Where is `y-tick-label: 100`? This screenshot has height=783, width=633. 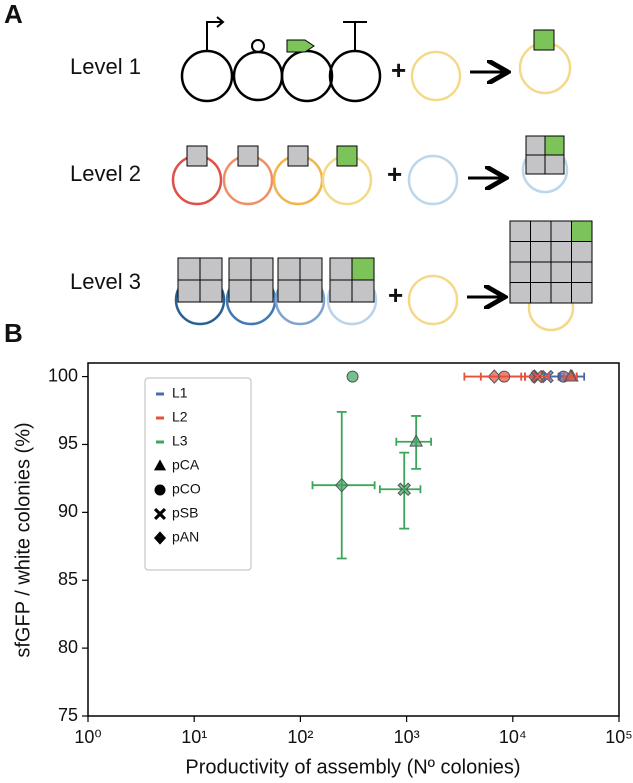
y-tick-label: 100 is located at coordinates (63, 375).